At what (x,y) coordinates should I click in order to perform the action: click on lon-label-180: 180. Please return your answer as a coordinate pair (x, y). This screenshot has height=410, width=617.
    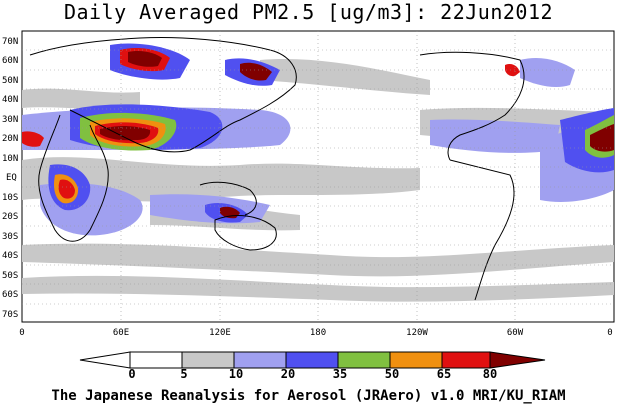
    Looking at the image, I should click on (318, 333).